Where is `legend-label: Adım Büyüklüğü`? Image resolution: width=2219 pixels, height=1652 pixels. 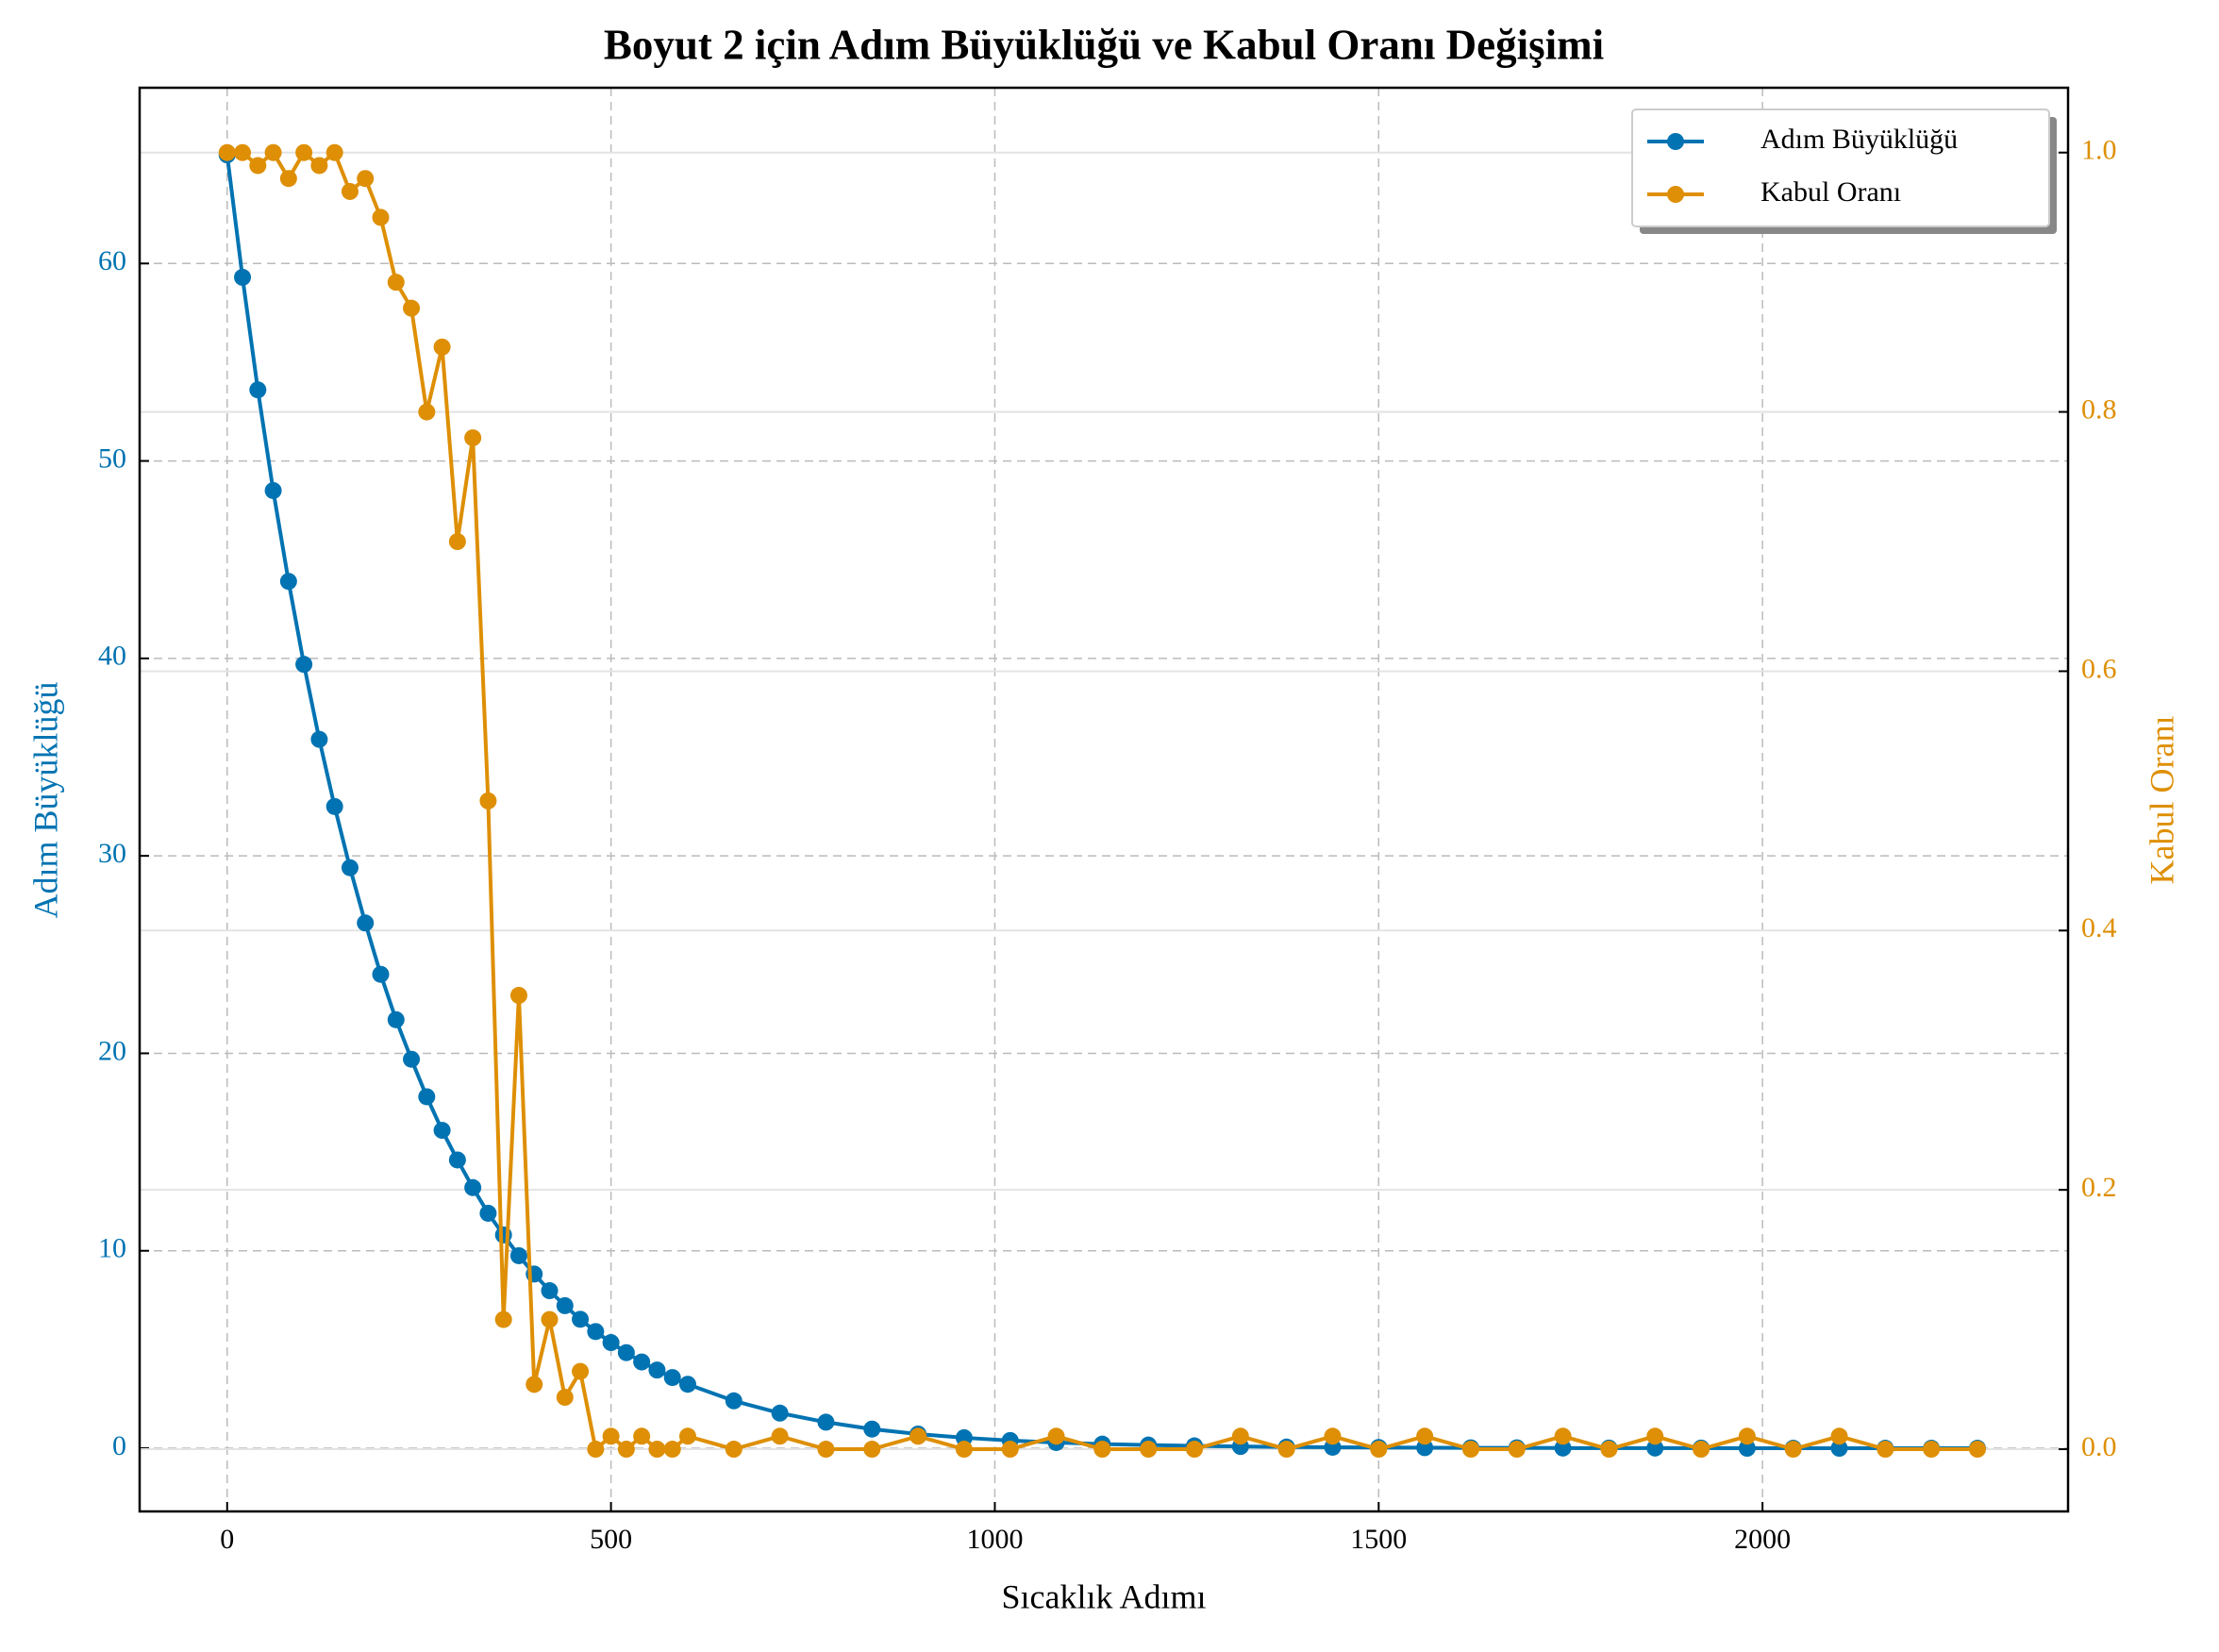
legend-label: Adım Büyüklüğü is located at coordinates (1859, 139).